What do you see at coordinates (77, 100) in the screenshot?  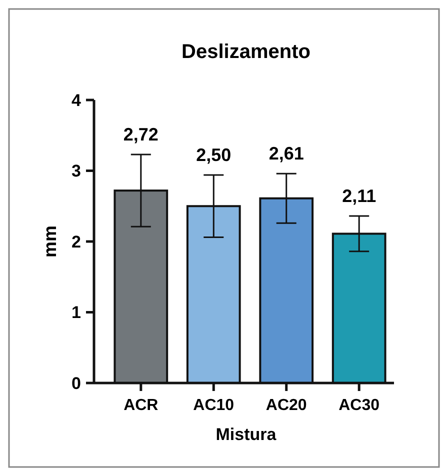 I see `y-tick-label: 4` at bounding box center [77, 100].